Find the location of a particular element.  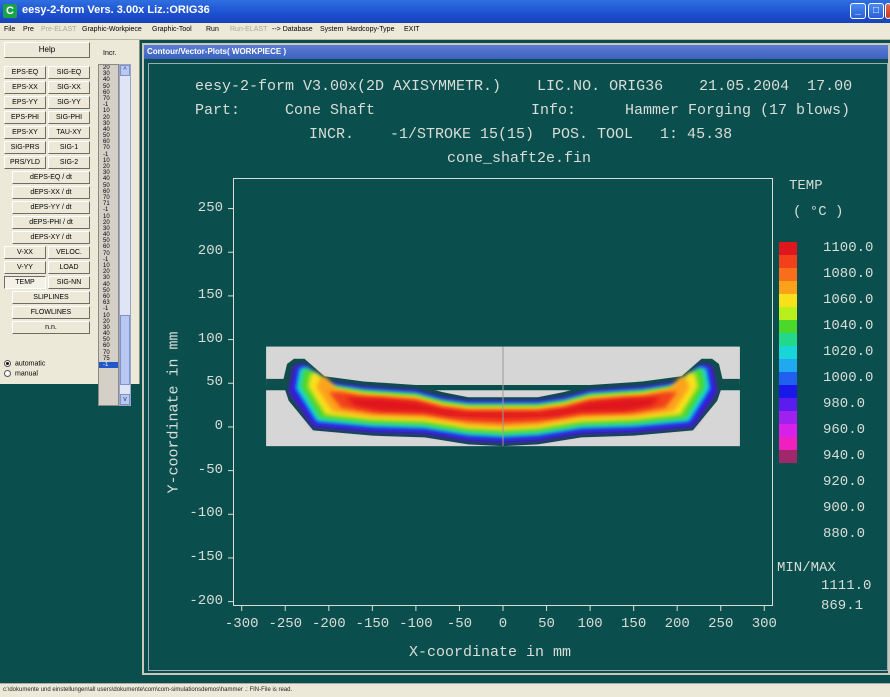

result-button-sig-2: SIG-2 is located at coordinates (69, 162).